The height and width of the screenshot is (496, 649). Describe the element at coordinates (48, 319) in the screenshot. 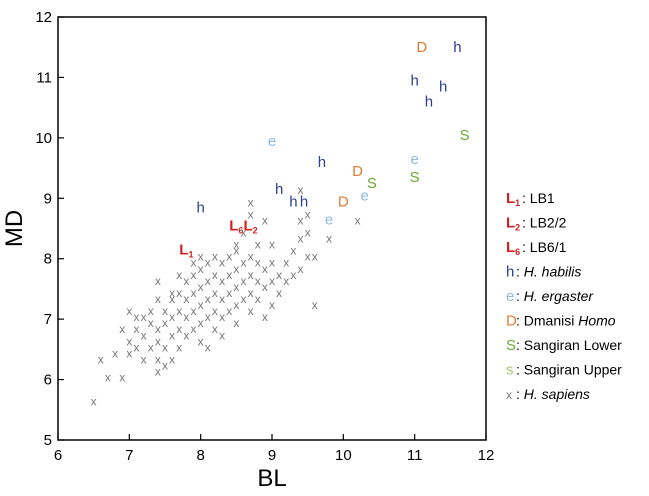

I see `y-tick-label: 7` at that location.